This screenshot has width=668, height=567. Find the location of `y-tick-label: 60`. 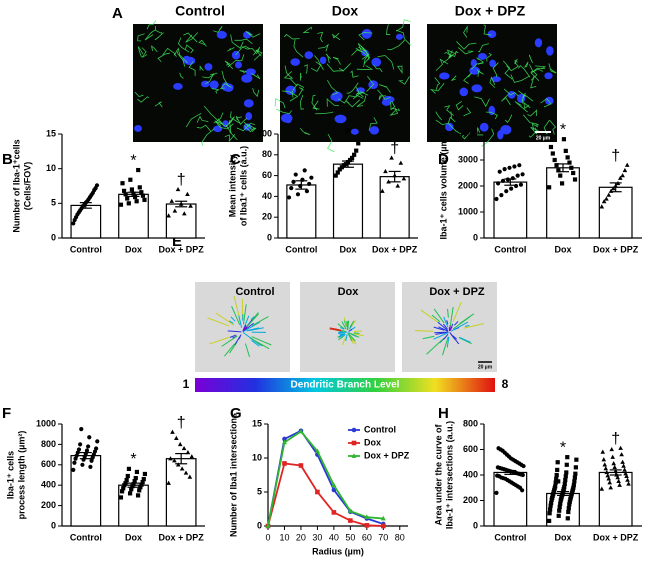

y-tick-label: 60 is located at coordinates (267, 175).